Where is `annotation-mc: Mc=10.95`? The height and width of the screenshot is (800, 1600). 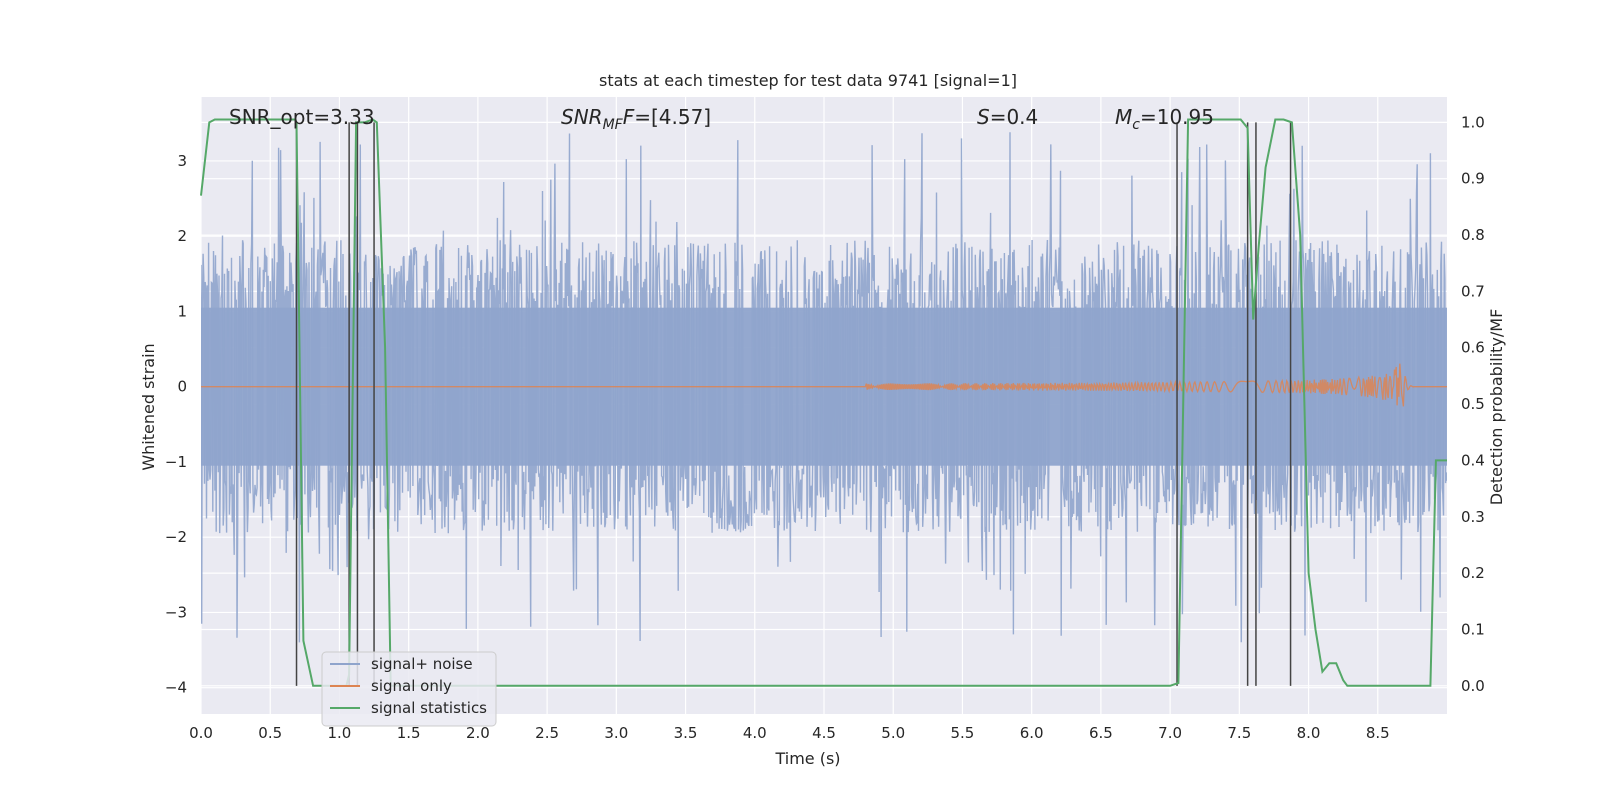
annotation-mc: Mc=10.95 is located at coordinates (1164, 119).